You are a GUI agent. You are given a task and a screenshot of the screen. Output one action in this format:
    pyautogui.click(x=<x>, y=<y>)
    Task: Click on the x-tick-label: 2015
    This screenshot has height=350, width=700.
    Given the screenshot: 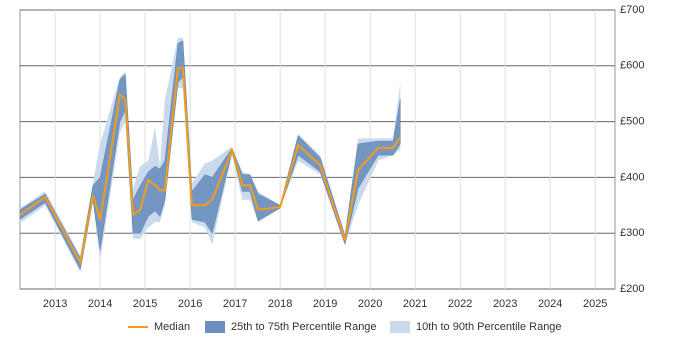 What is the action you would take?
    pyautogui.click(x=145, y=304)
    